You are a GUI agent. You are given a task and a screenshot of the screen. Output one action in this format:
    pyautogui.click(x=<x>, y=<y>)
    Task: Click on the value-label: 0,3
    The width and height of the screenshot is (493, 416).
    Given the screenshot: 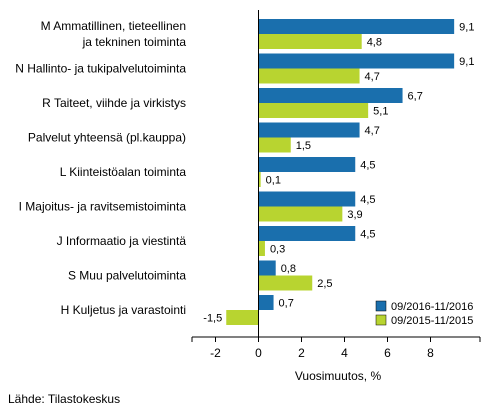 What is the action you would take?
    pyautogui.click(x=277, y=250)
    